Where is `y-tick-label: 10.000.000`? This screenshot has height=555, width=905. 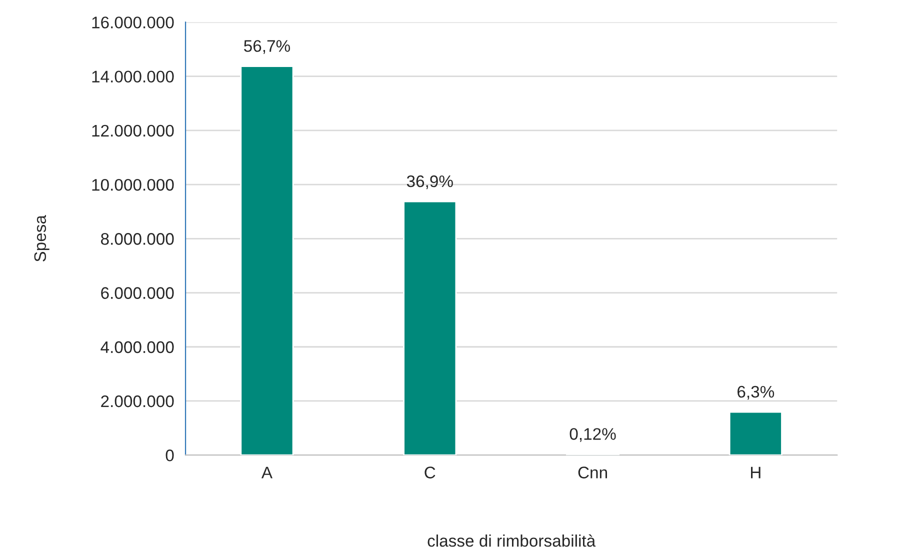 y-tick-label: 10.000.000 is located at coordinates (133, 184).